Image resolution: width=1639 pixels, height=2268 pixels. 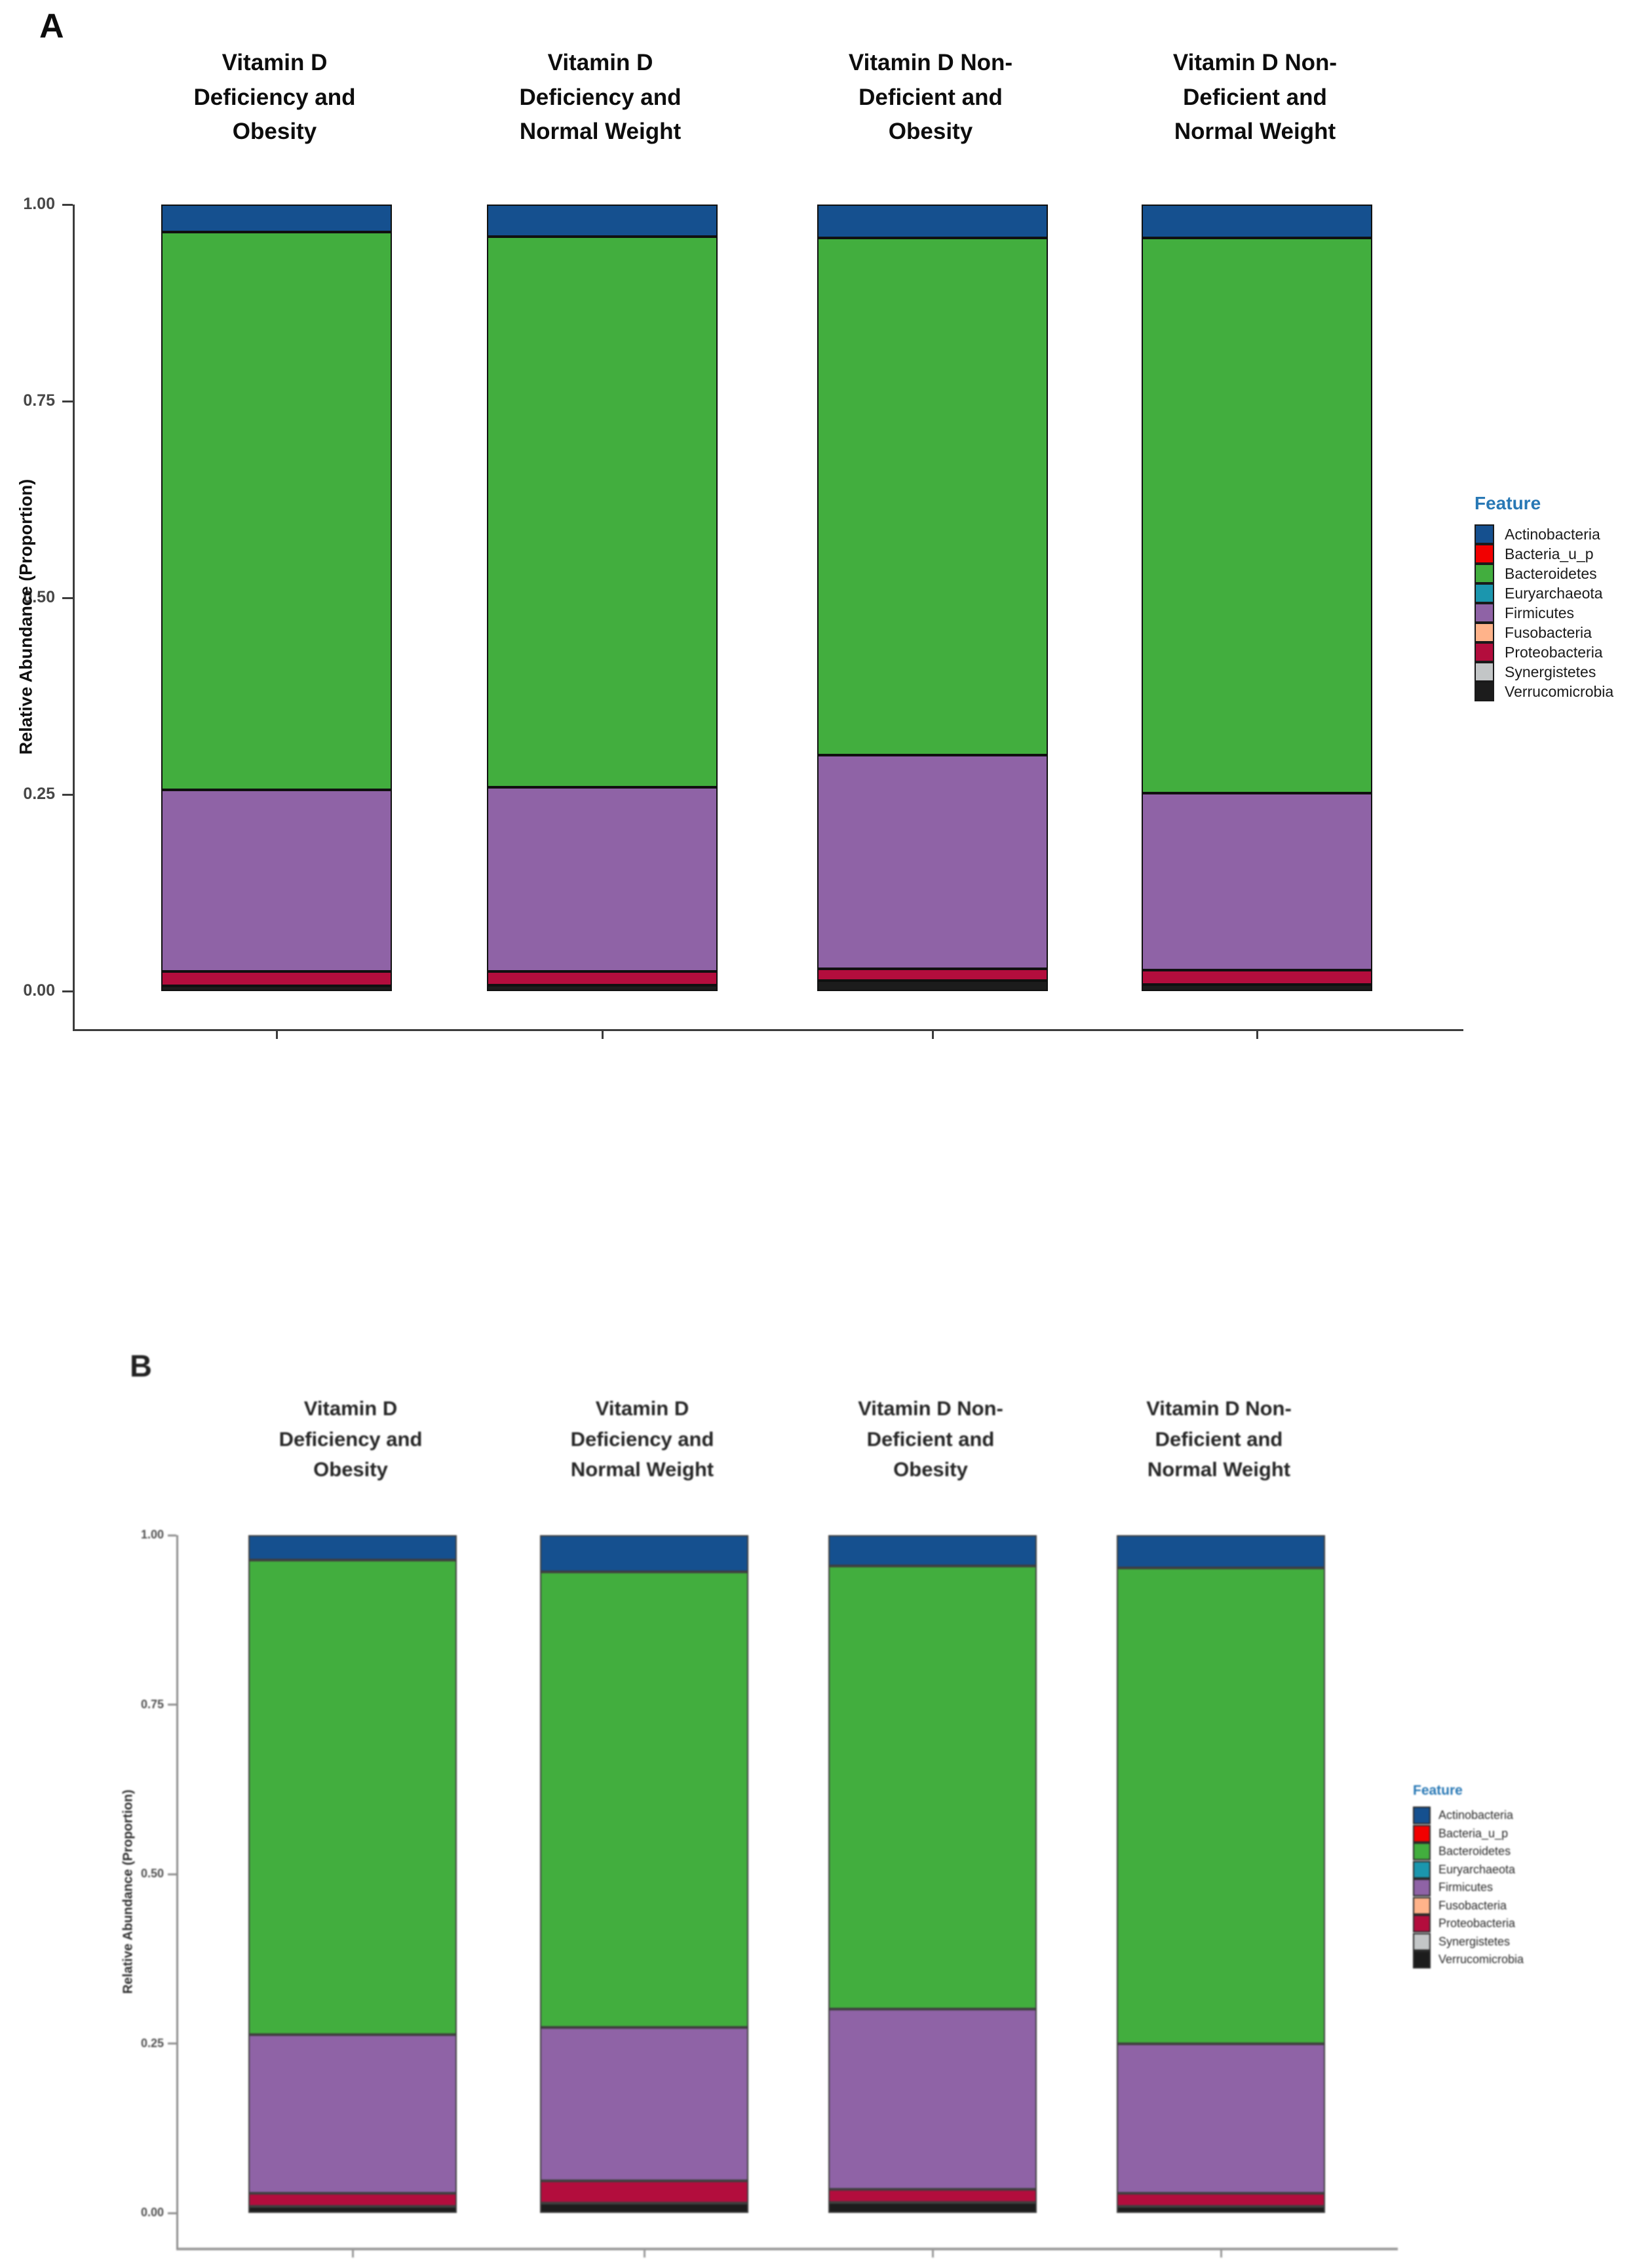 What do you see at coordinates (52, 26) in the screenshot?
I see `panel-a-label: A` at bounding box center [52, 26].